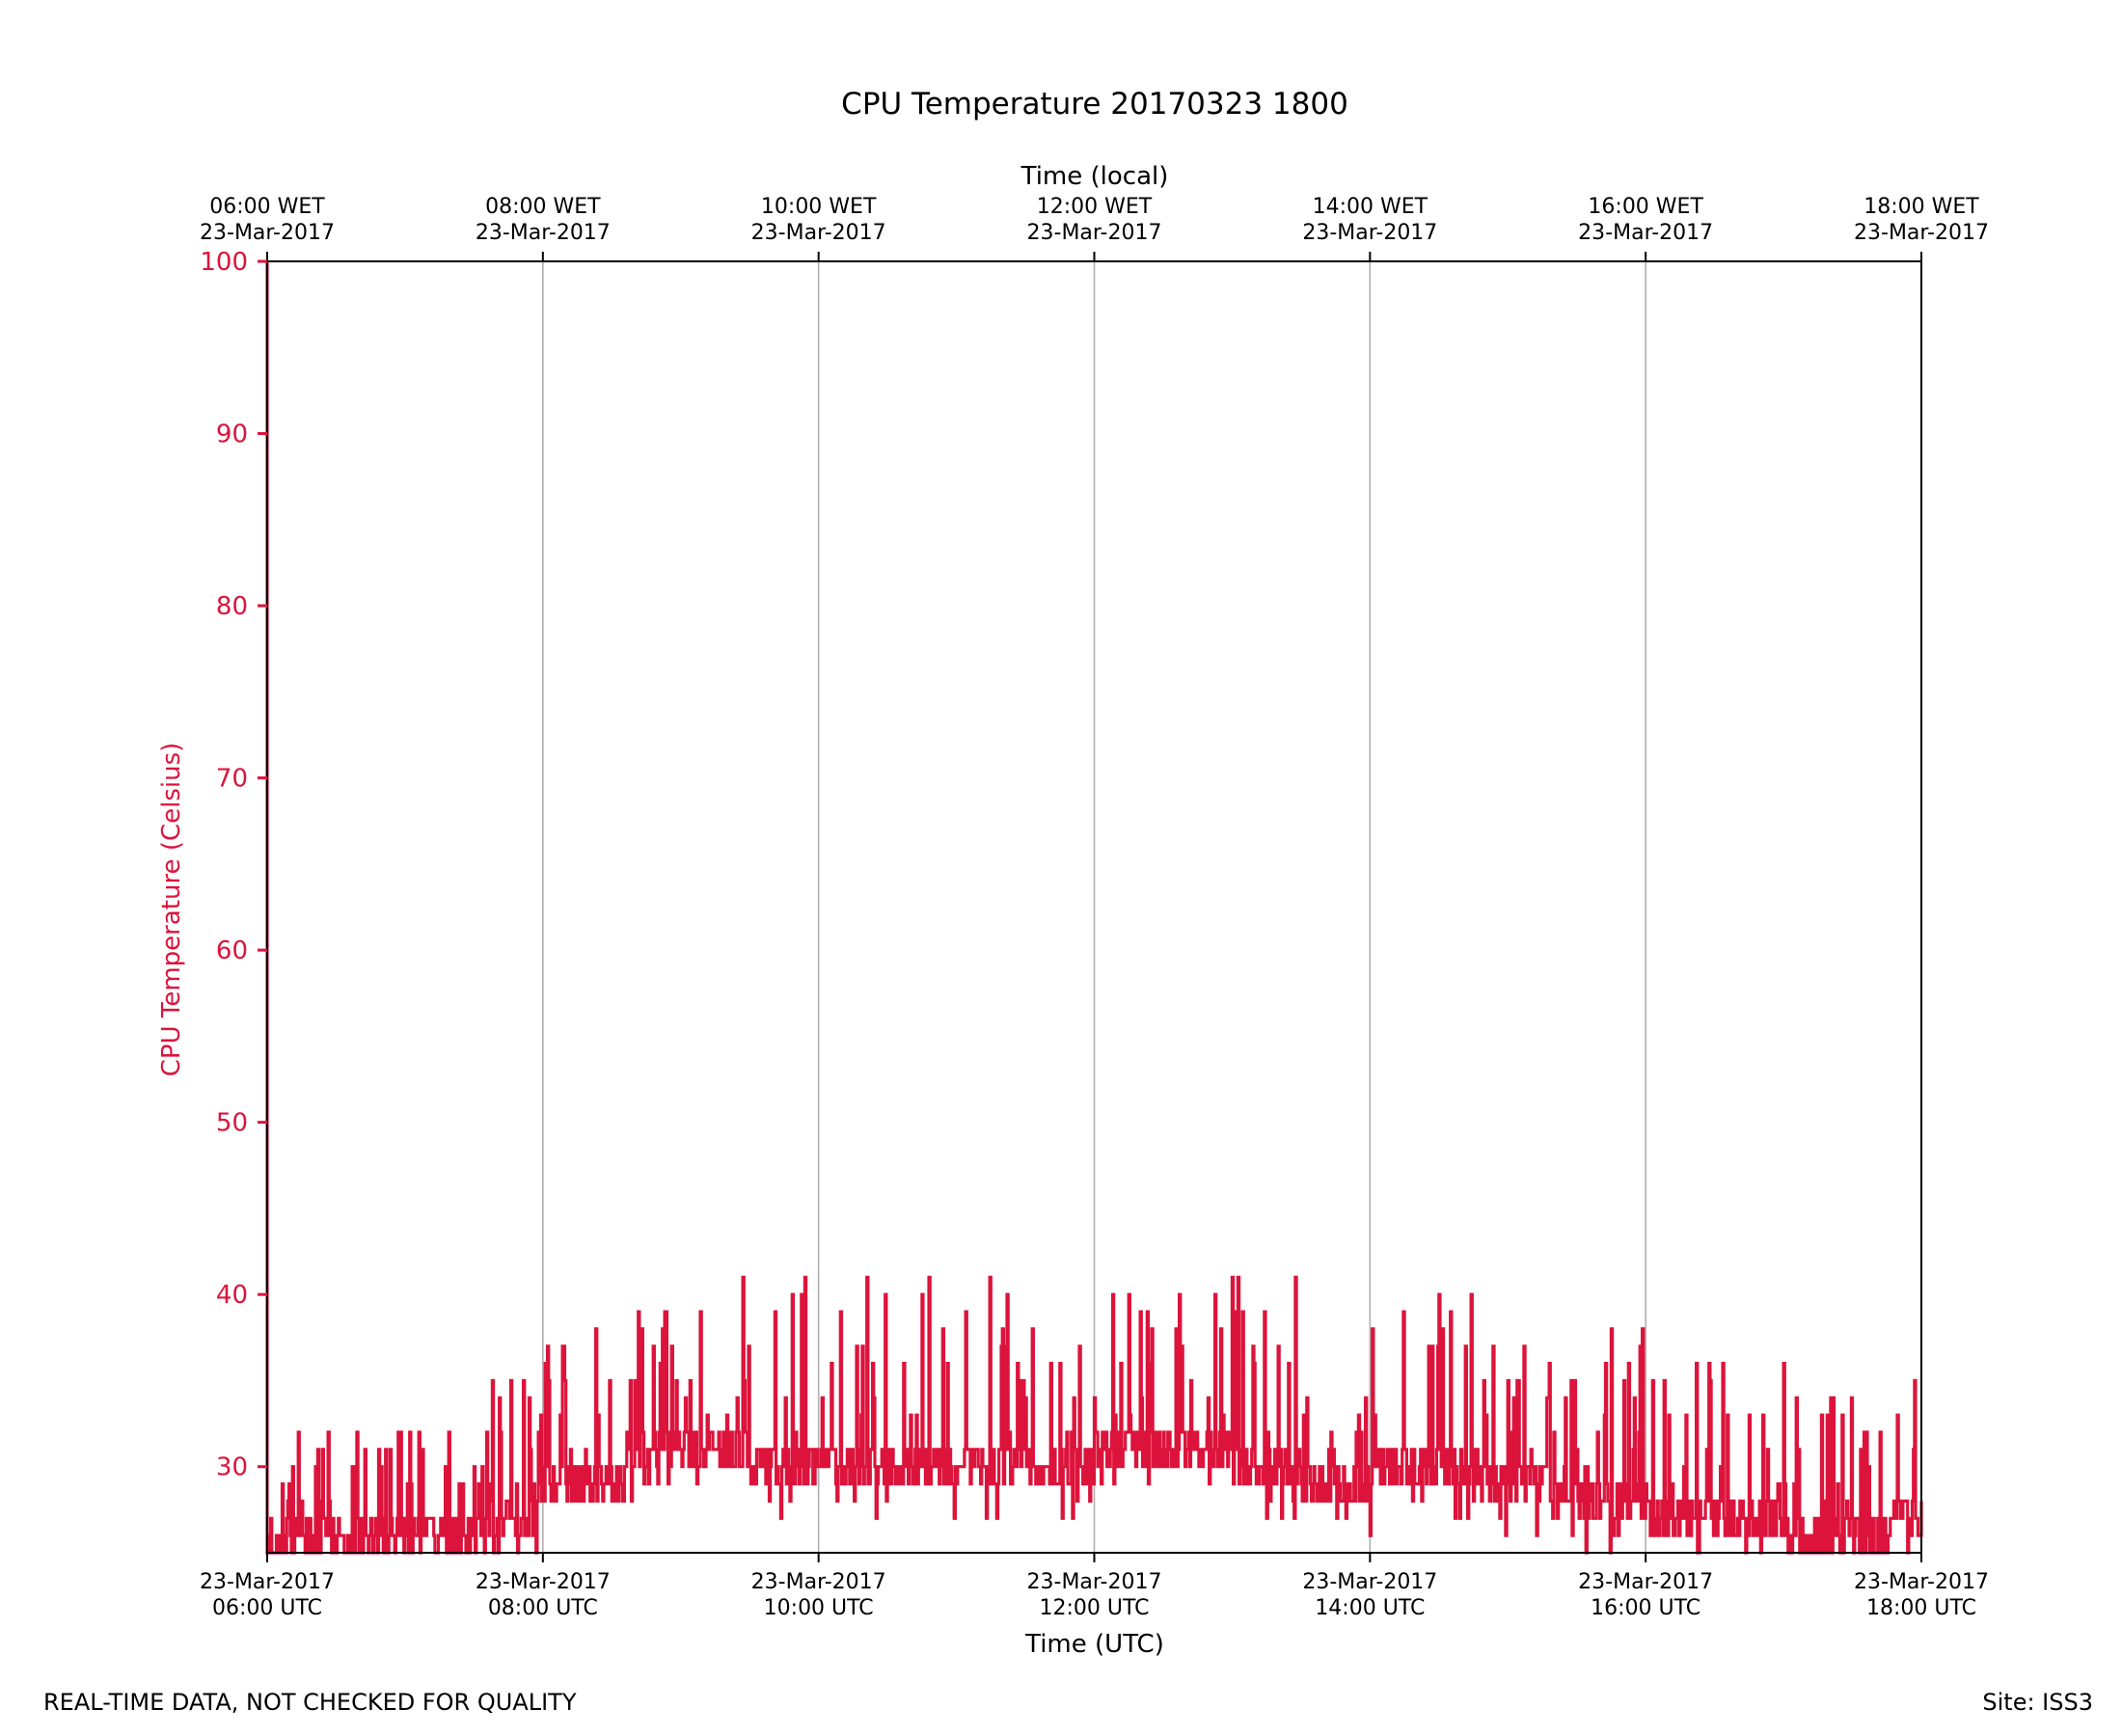 Image resolution: width=2122 pixels, height=1736 pixels. I want to click on data-quality-note: REAL-TIME DATA, NOT CHECKED FOR QUALITY, so click(310, 1703).